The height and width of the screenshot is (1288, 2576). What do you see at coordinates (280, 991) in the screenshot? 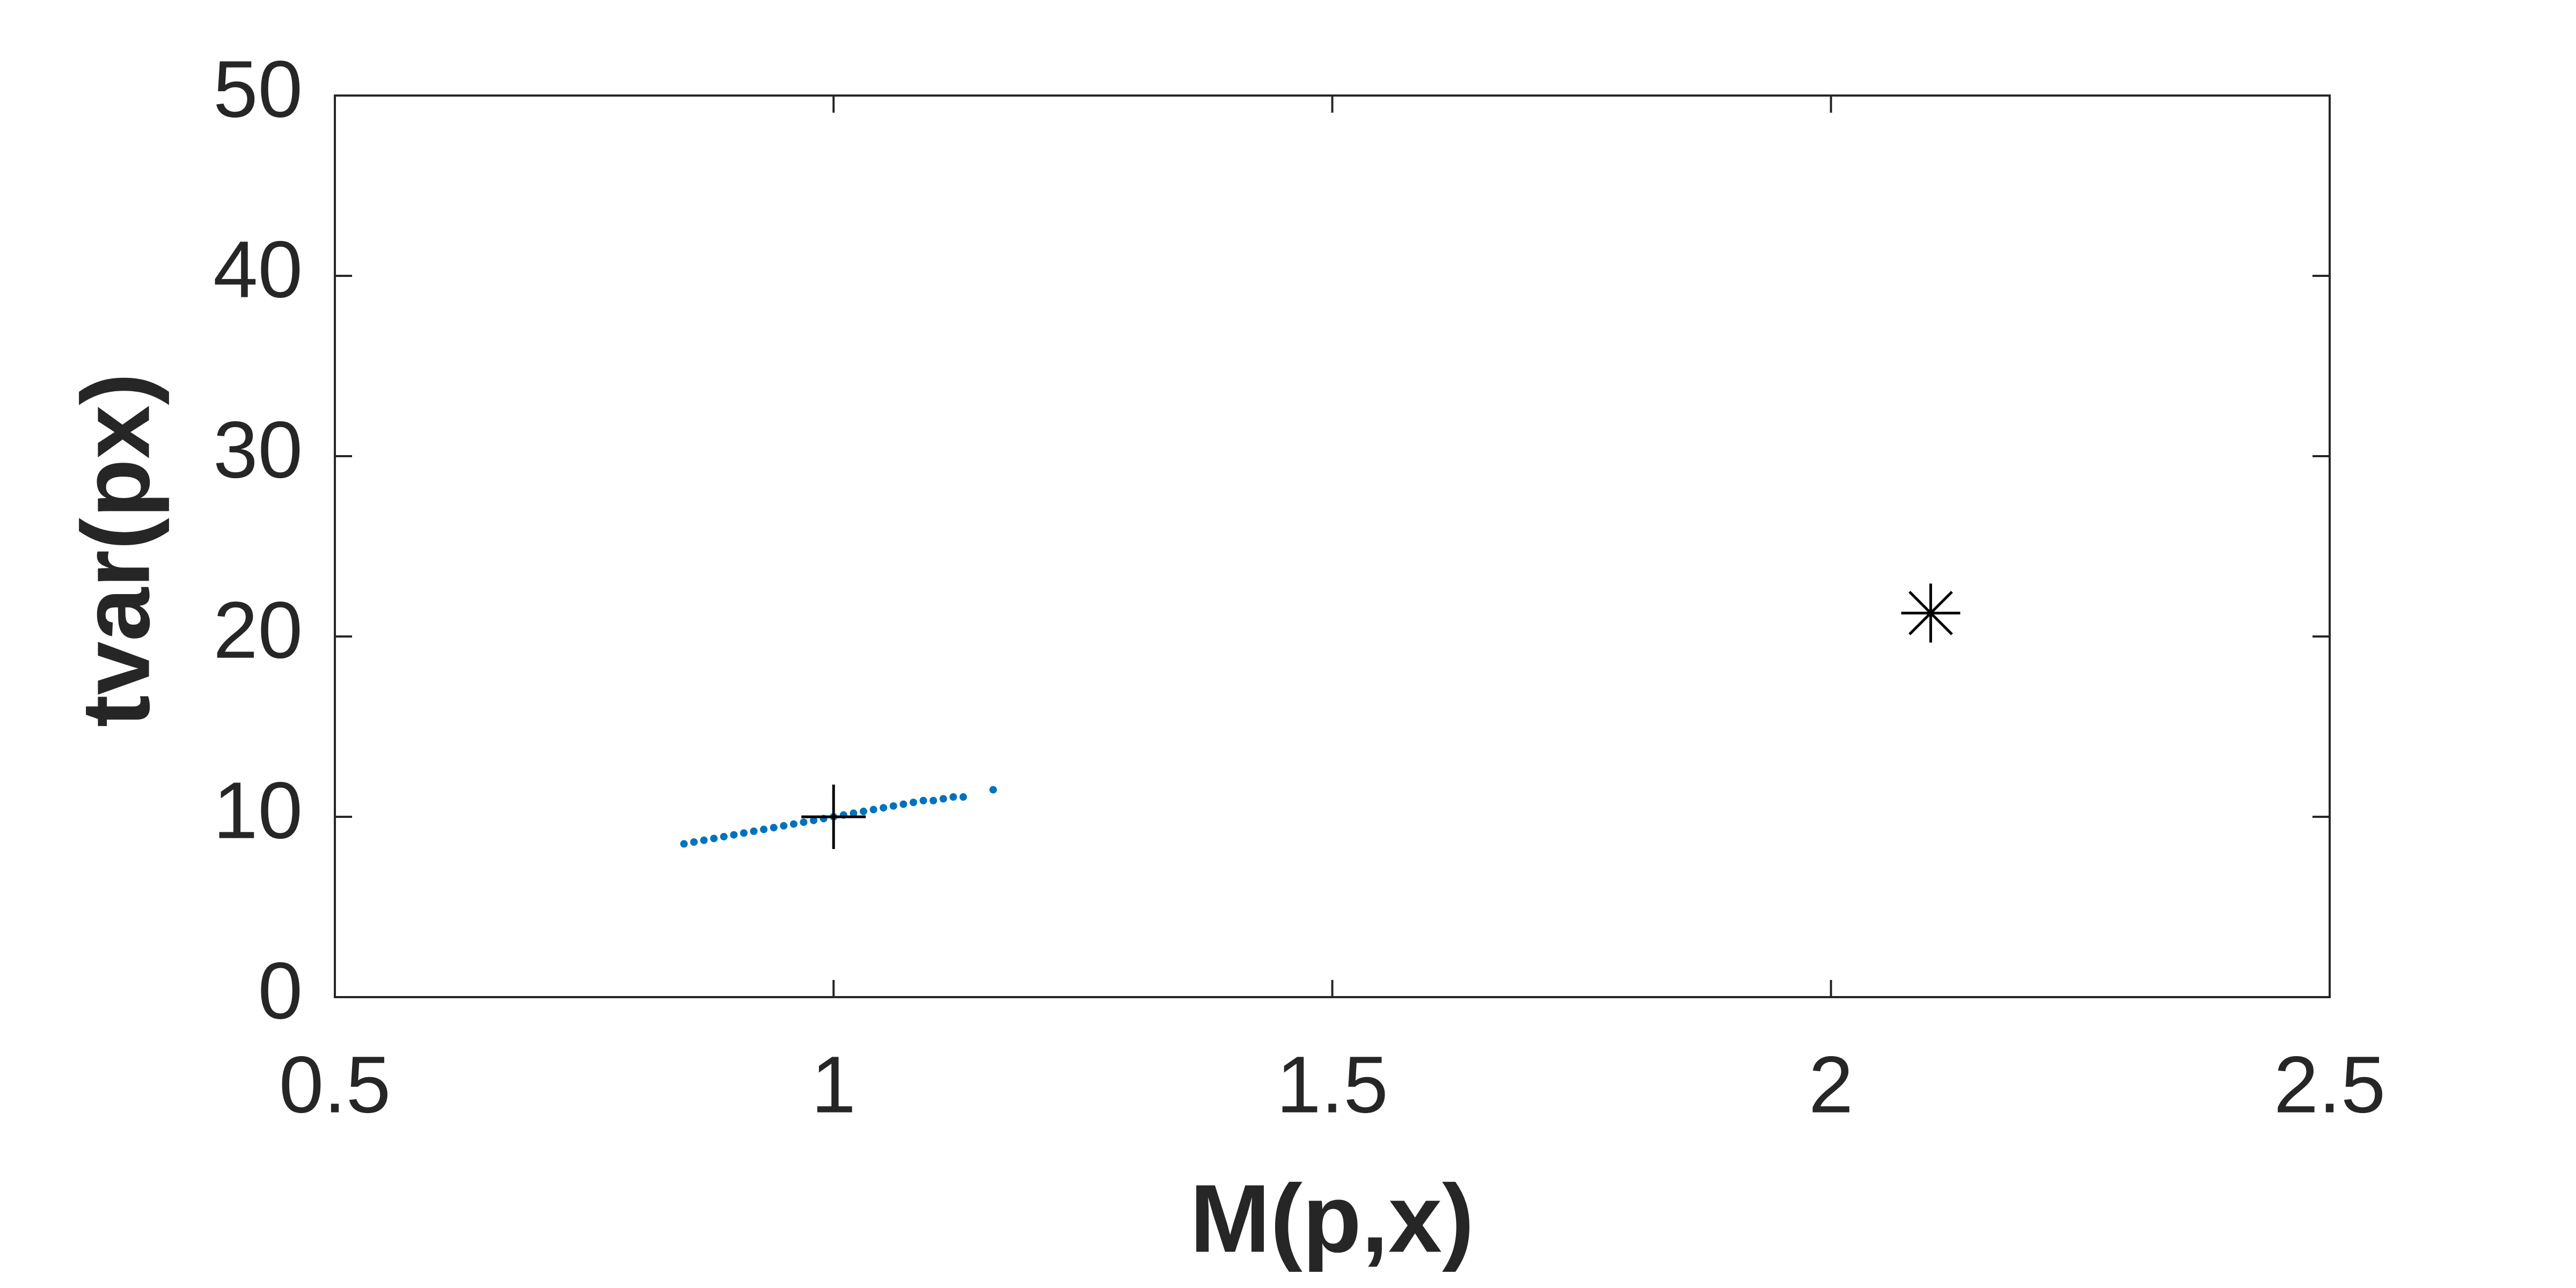
I see `y-tick-label: 0` at bounding box center [280, 991].